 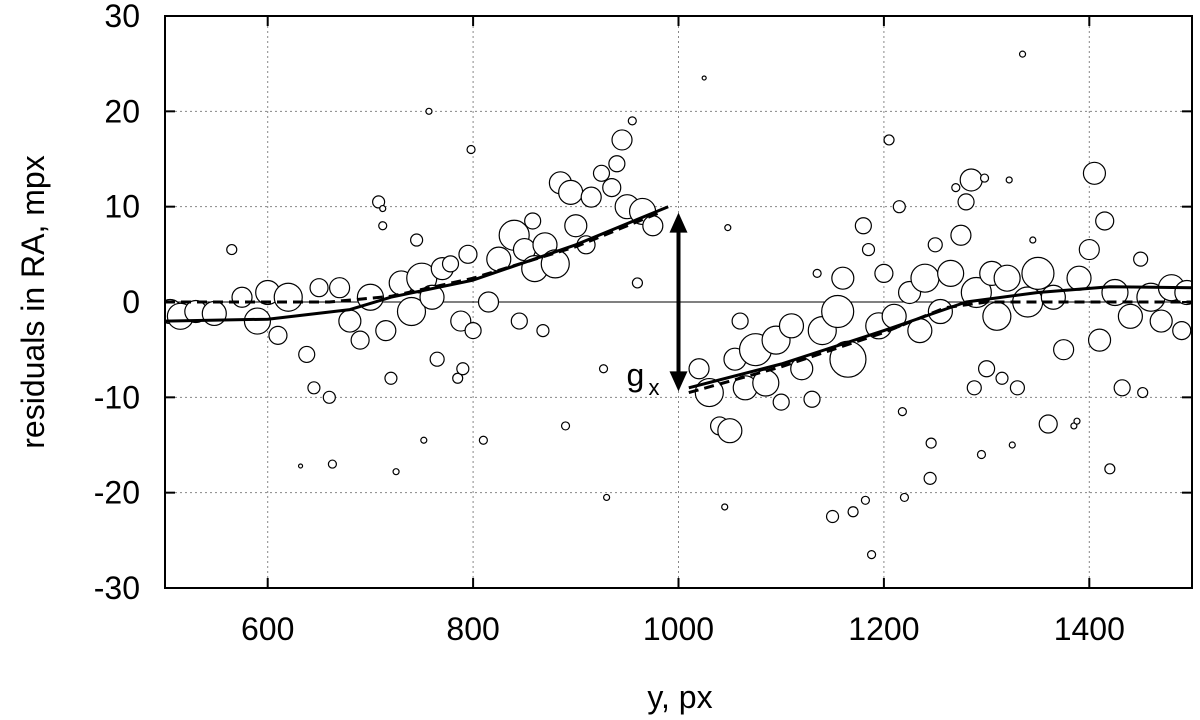 I want to click on x-tick-label: 800, so click(x=472, y=629).